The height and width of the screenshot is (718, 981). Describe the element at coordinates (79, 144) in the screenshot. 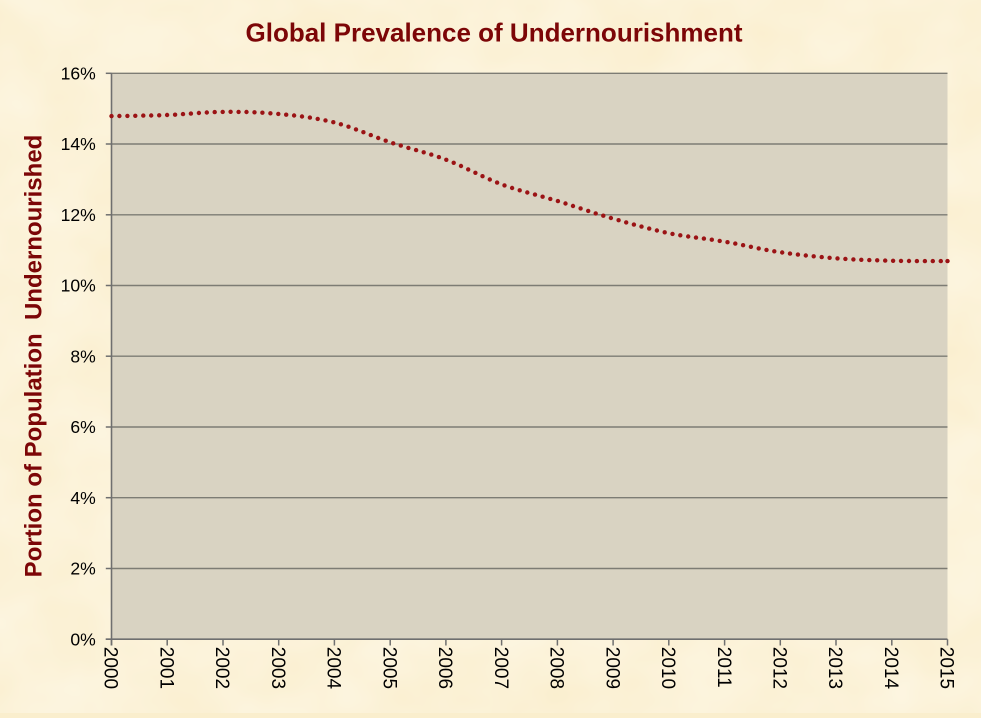

I see `svg-text: 14%` at that location.